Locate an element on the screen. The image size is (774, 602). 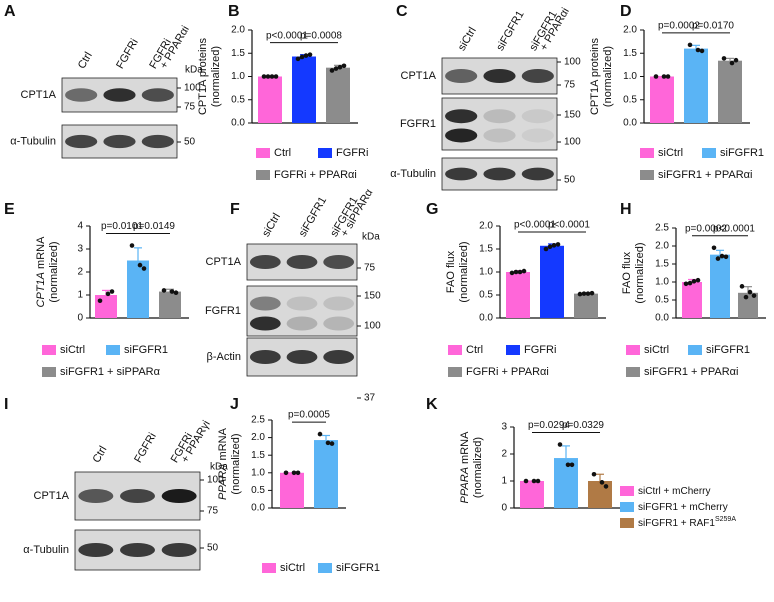
marker-label: 50 is located at coordinates (213, 548).